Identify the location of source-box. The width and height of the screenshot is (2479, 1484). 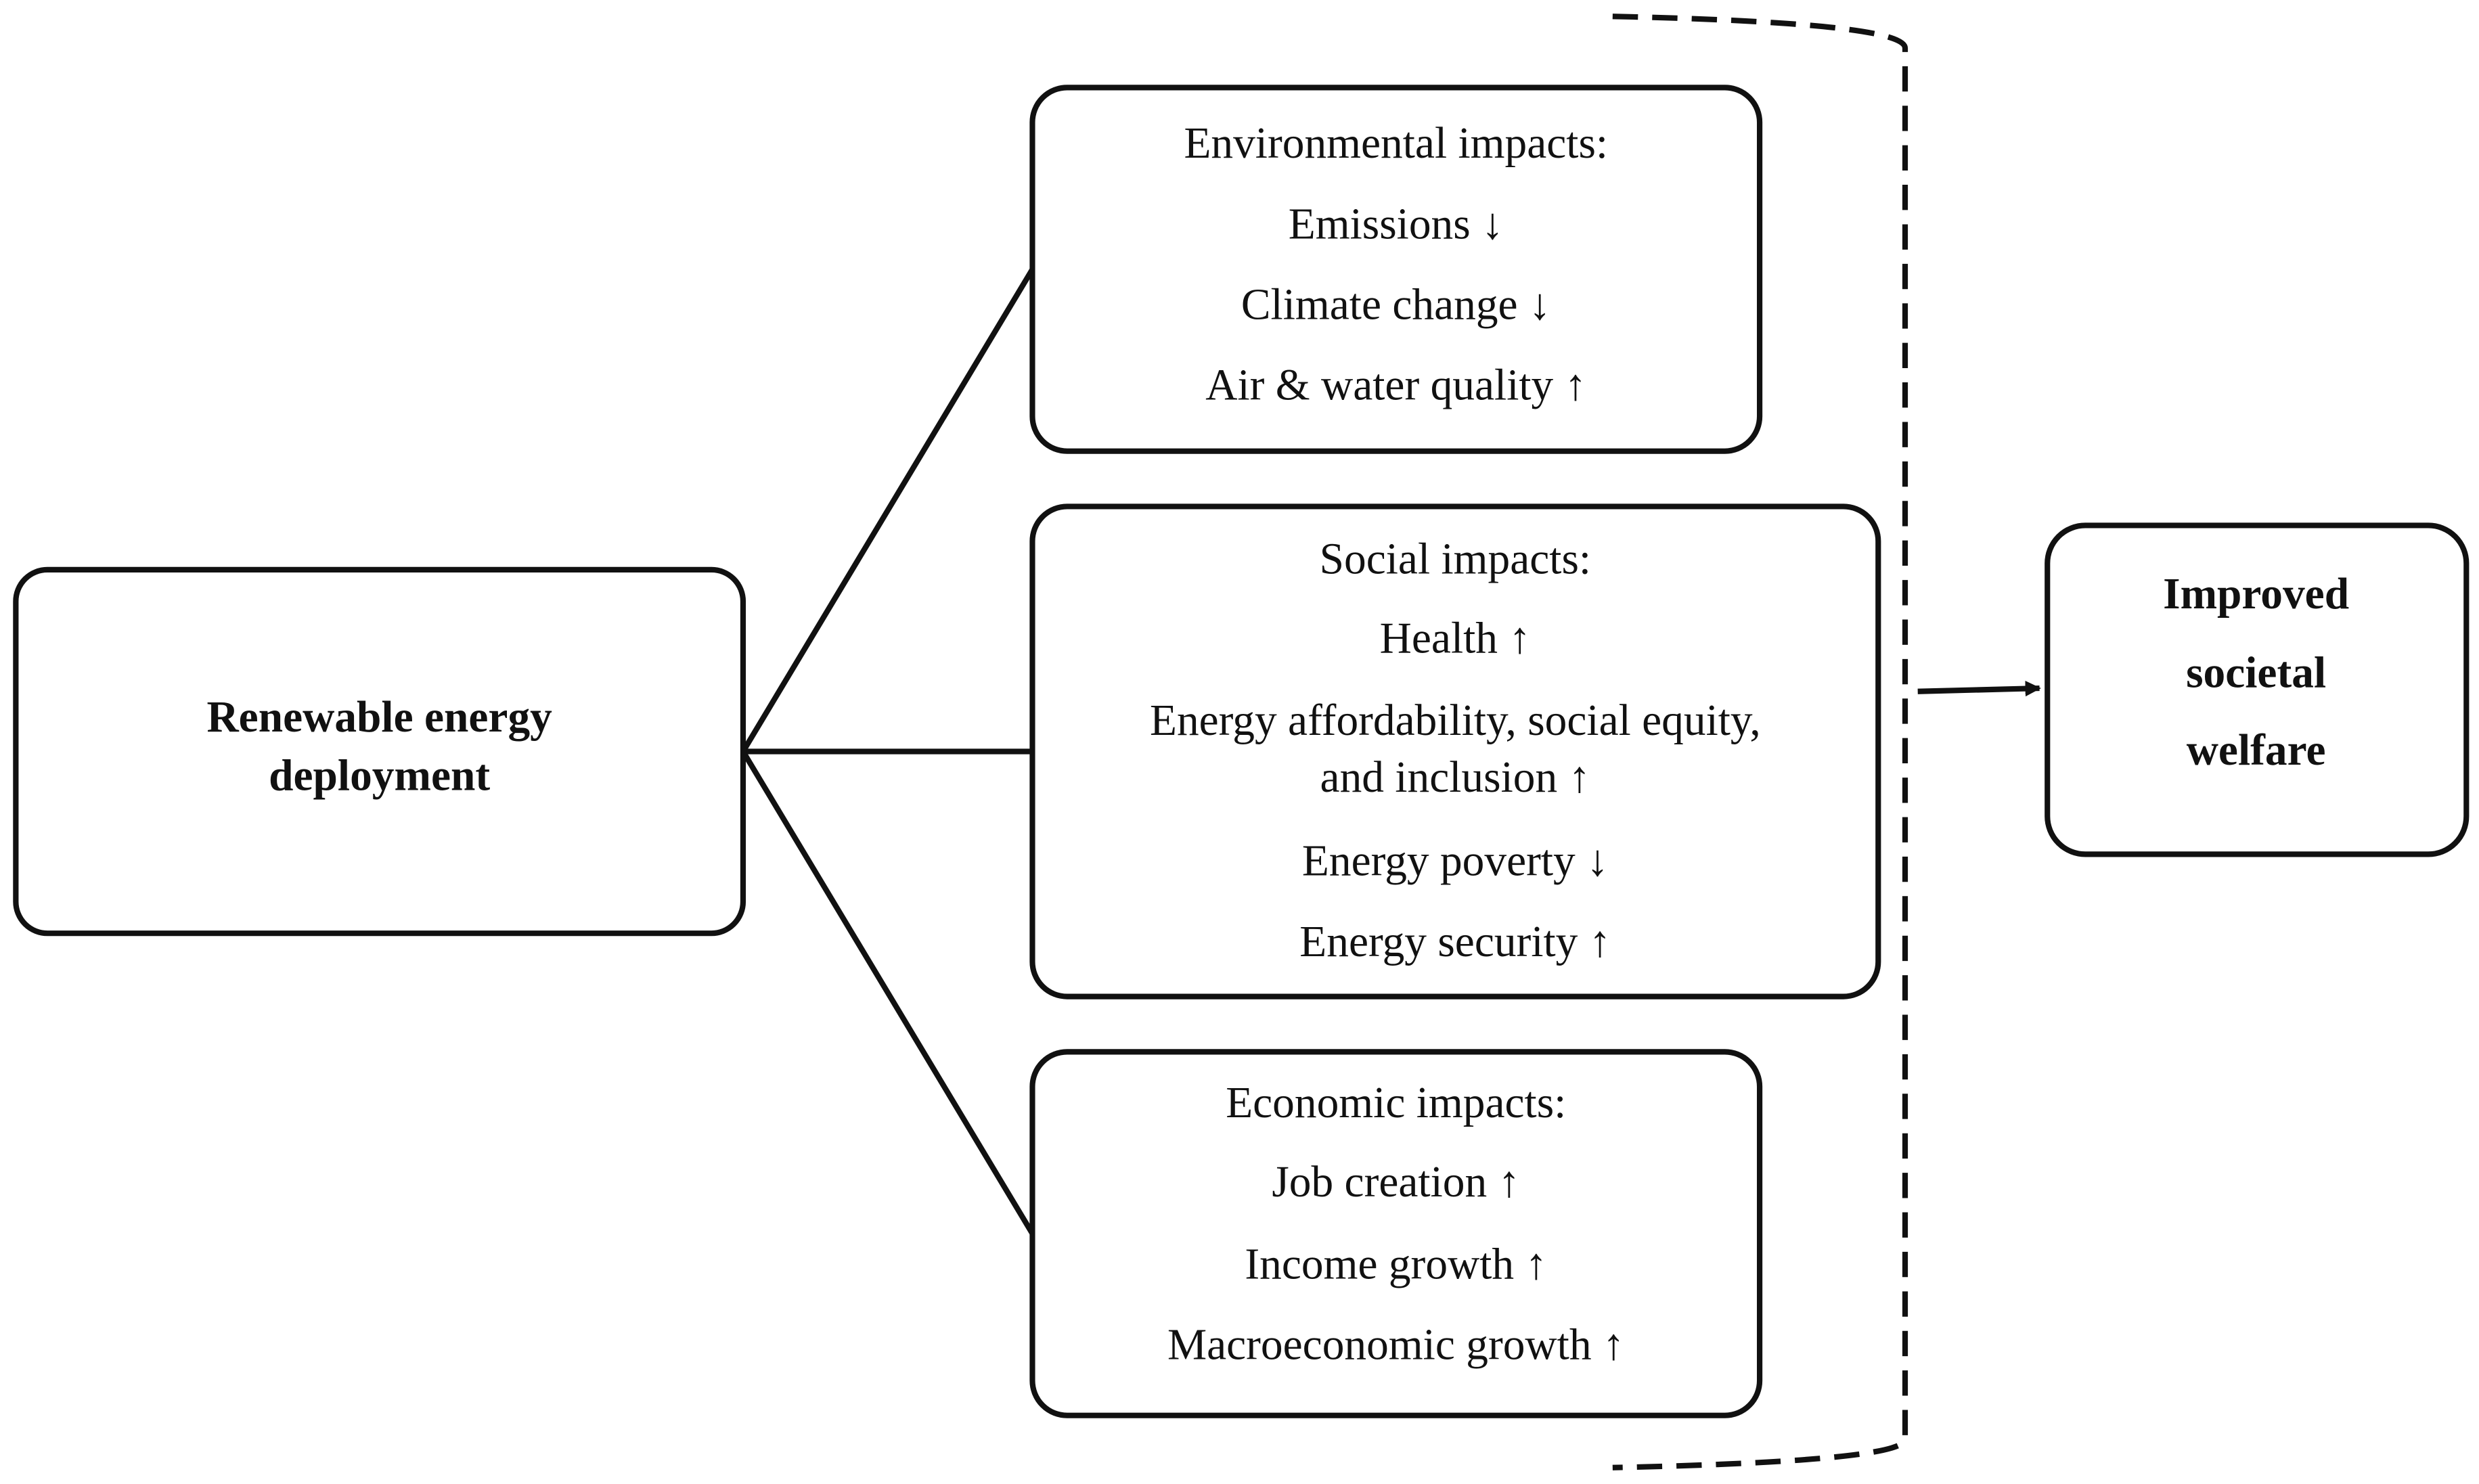
(379, 751).